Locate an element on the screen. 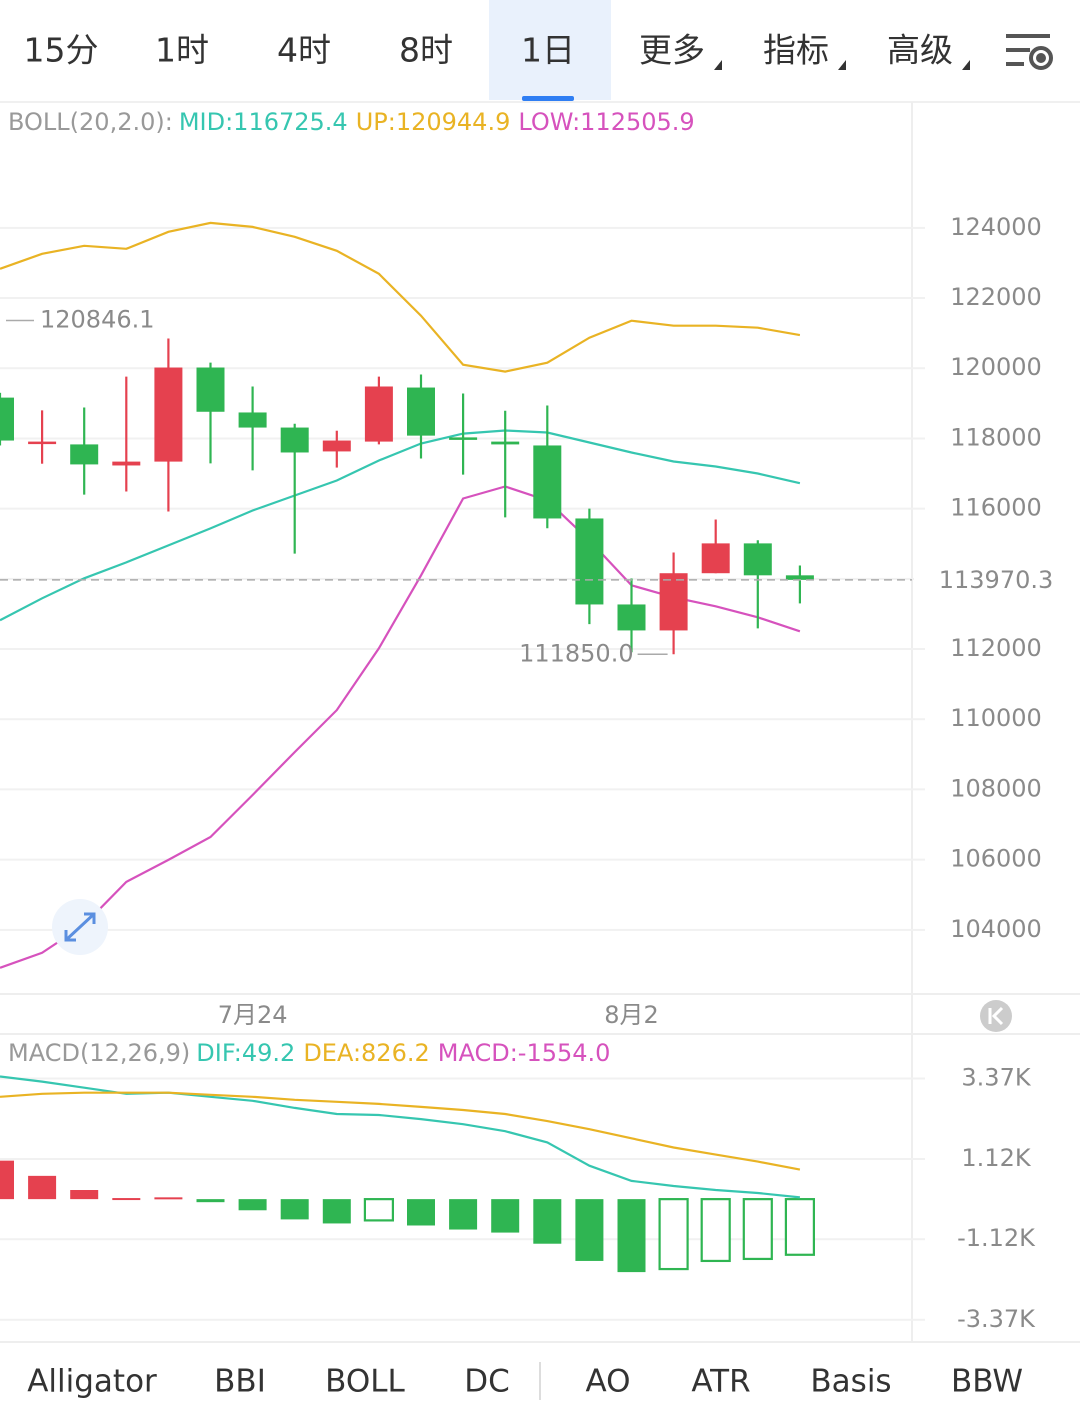  tab: 8时 is located at coordinates (426, 50).